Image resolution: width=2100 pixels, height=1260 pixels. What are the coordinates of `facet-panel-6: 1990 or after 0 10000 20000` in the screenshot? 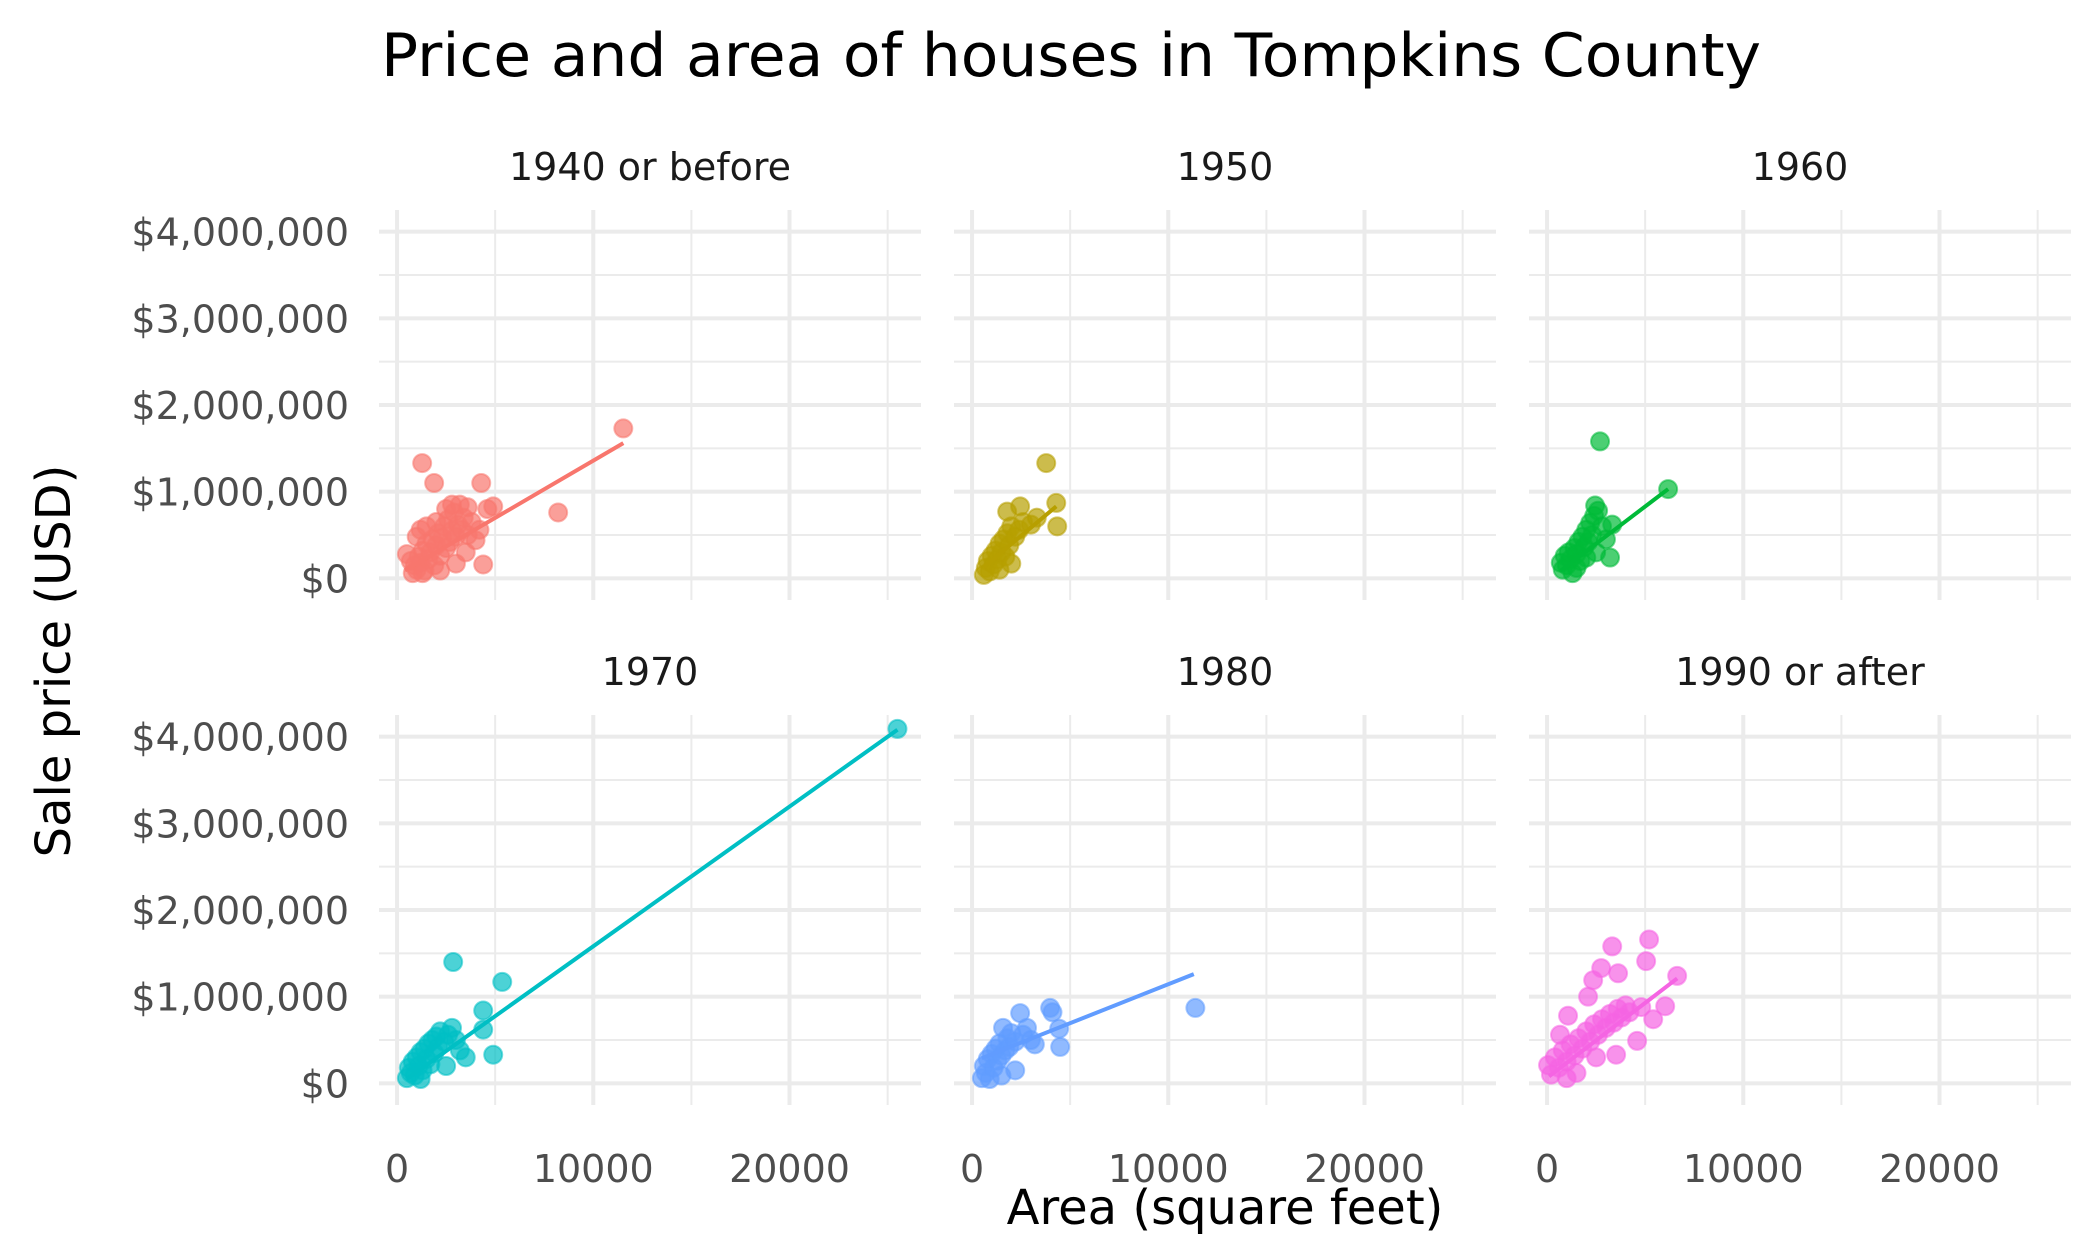 It's located at (1800, 920).